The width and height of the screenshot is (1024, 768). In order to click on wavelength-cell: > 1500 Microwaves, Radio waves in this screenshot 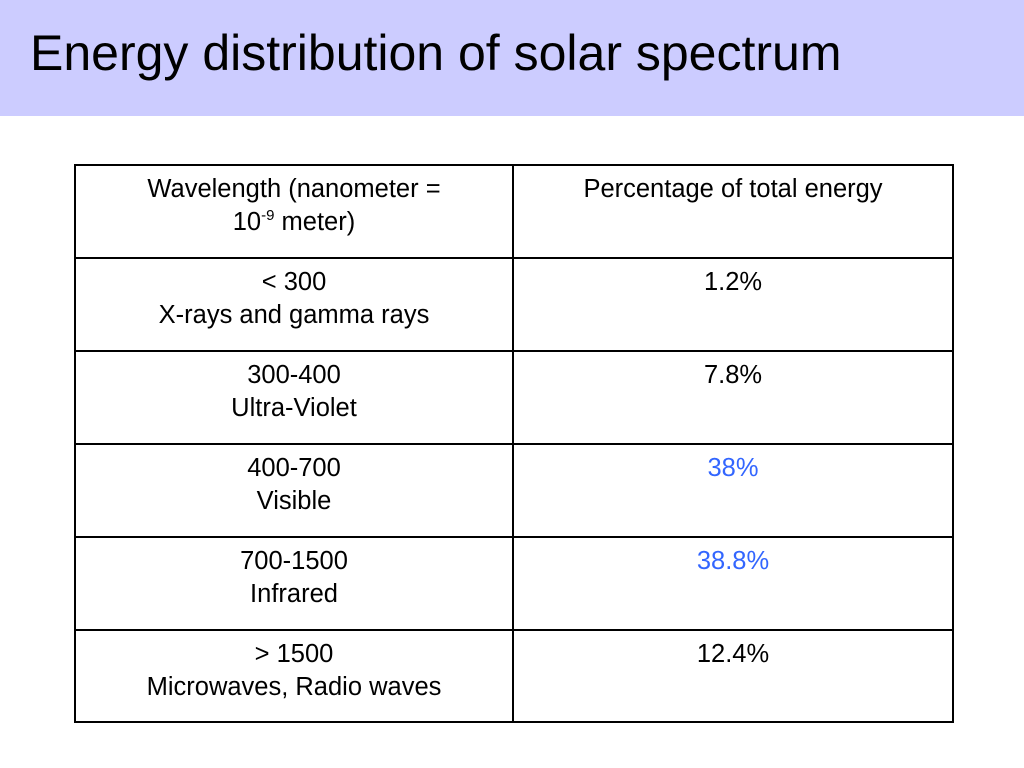, I will do `click(294, 676)`.